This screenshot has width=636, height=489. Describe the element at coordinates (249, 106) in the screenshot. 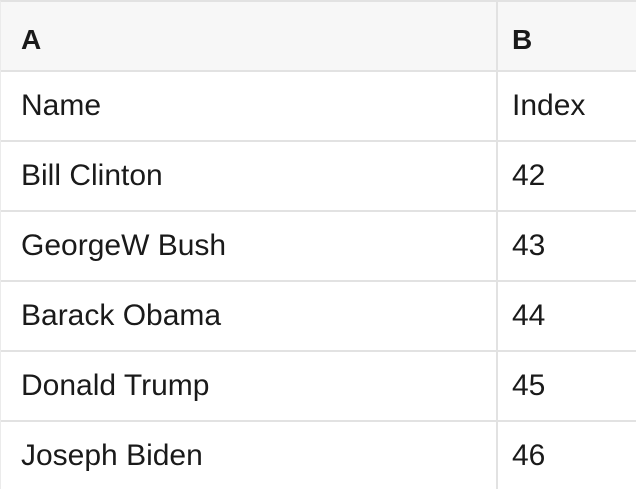

I see `cell-col-a: Name` at that location.